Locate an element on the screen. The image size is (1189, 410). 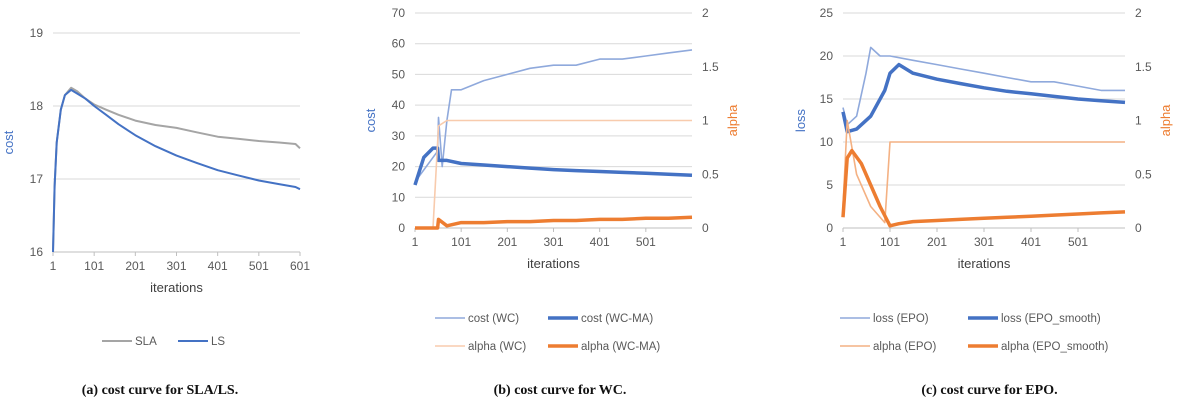
legend-label: alpha (EPO) is located at coordinates (904, 347).